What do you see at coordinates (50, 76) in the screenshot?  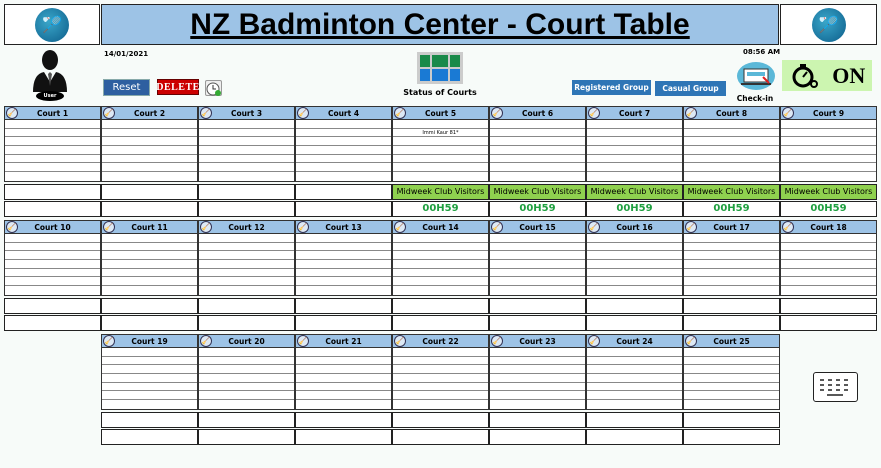 I see `user-avatar: User` at bounding box center [50, 76].